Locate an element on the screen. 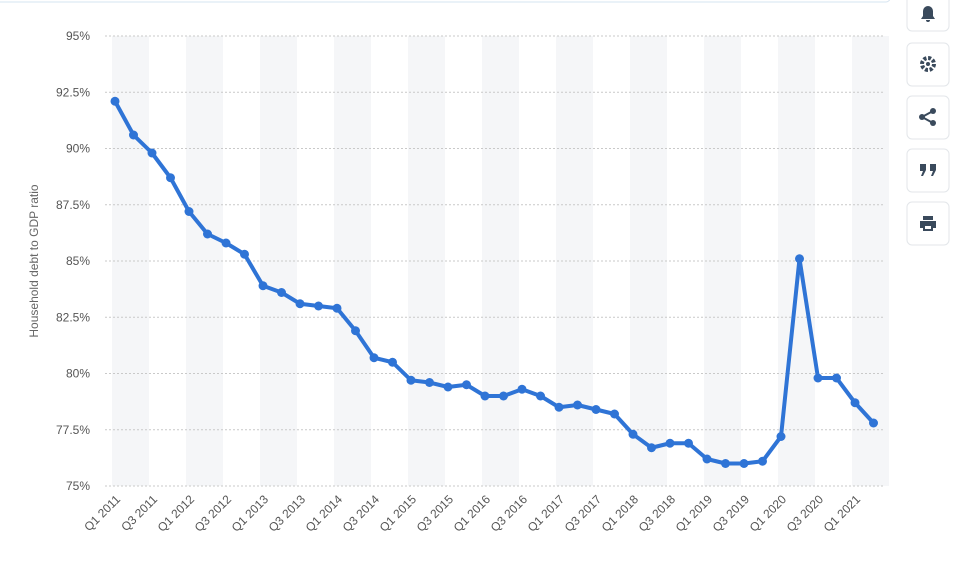 Image resolution: width=960 pixels, height=571 pixels. x-tick-label: Q1 2015 is located at coordinates (398, 513).